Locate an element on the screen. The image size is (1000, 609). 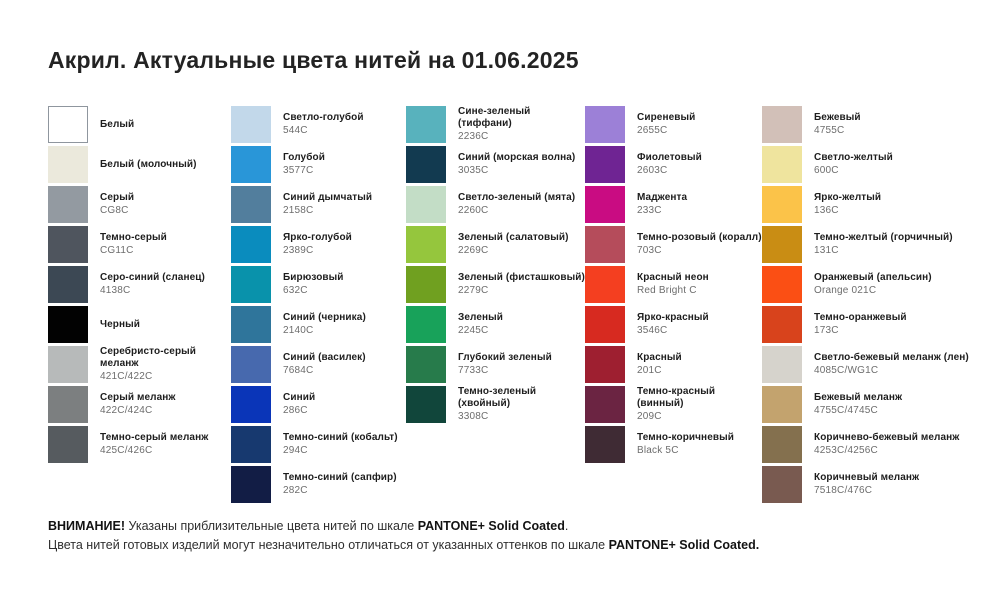
pantone-code: 3546C is located at coordinates (652, 330).